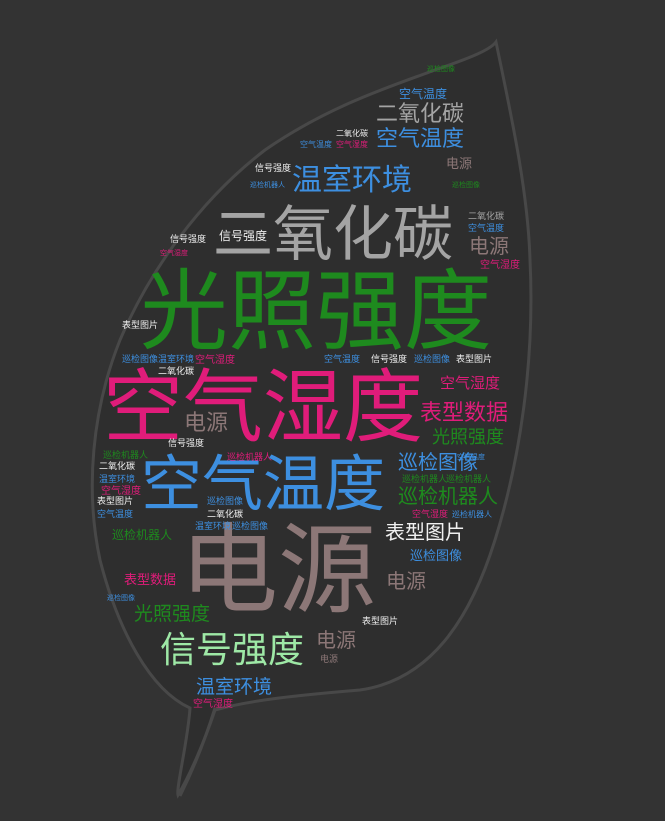  Describe the element at coordinates (474, 360) in the screenshot. I see `word-bxtp-small-b: 表型图片` at that location.